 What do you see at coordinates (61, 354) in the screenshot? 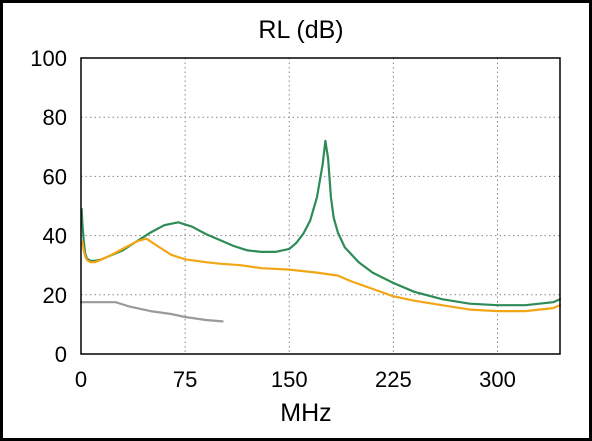
I see `y-tick-label: 0` at bounding box center [61, 354].